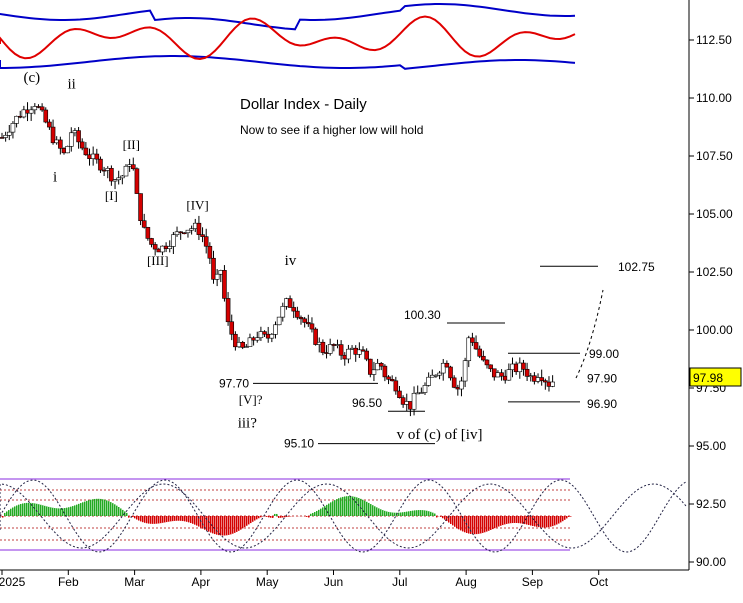 The image size is (743, 603). I want to click on upper-band-line, so click(288, 17).